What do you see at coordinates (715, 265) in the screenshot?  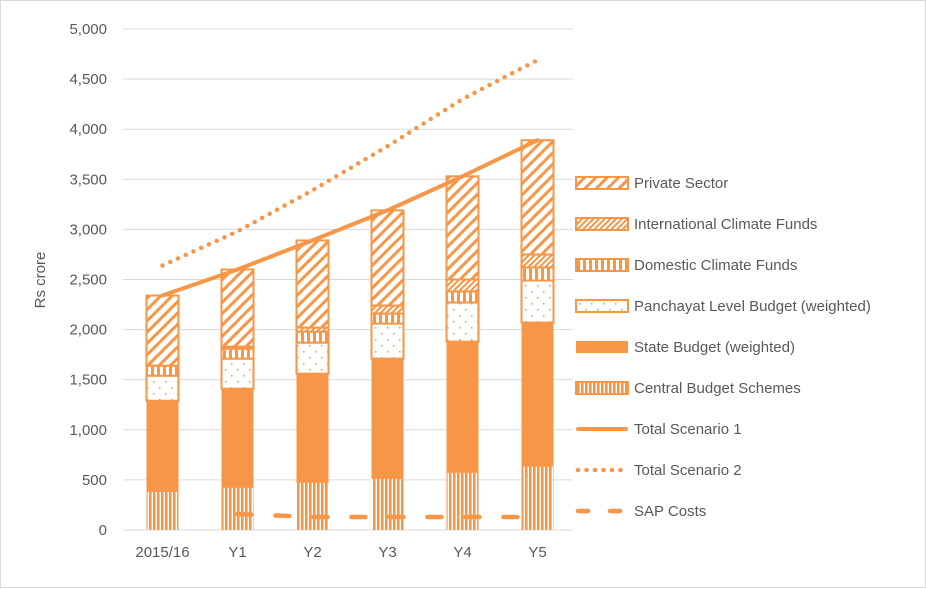 I see `legend-label: Domestic Climate Funds` at bounding box center [715, 265].